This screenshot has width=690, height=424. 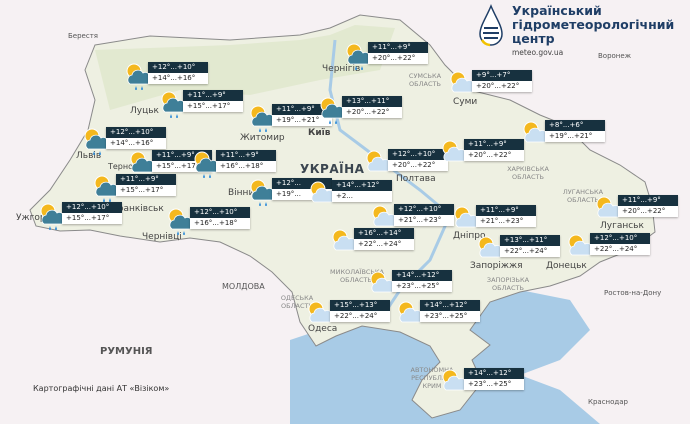 What do you see at coordinates (583, 196) in the screenshot?
I see `region-luhansk: ЛУГАНСЬКА ОБЛАСТЬ` at bounding box center [583, 196].